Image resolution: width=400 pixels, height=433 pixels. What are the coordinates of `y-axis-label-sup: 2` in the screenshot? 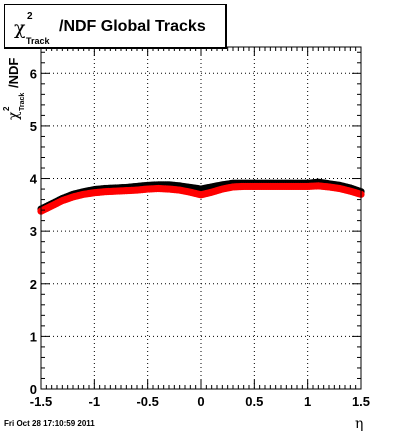 It's located at (6, 108).